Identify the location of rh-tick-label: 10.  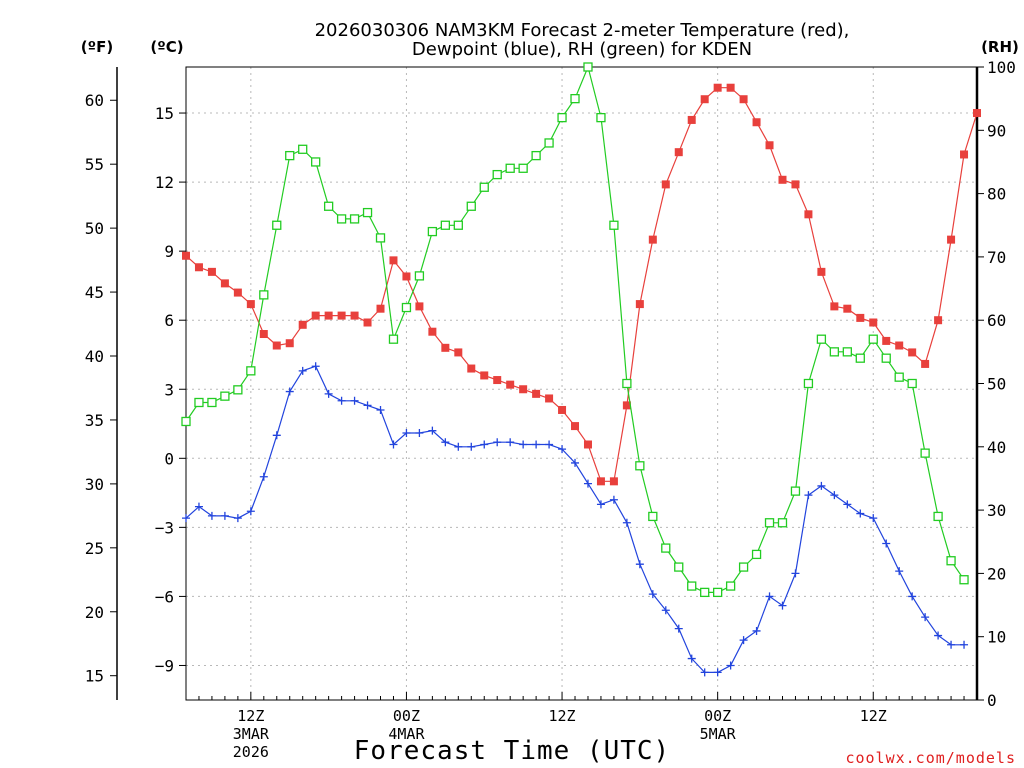
(996, 637).